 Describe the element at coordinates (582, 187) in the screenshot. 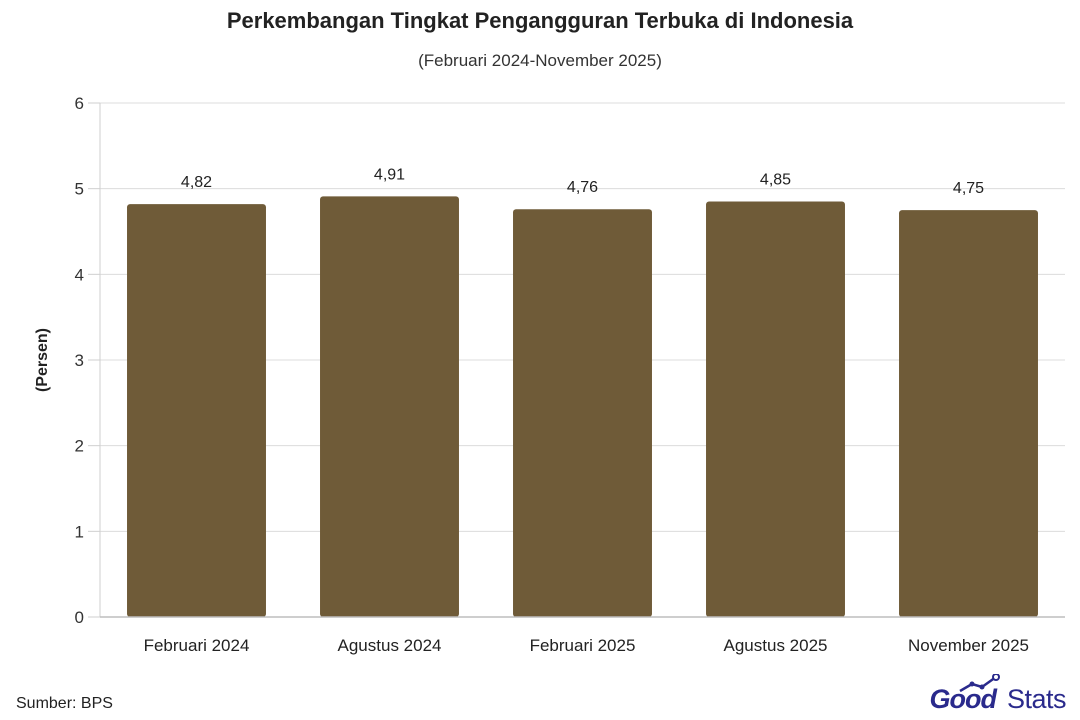

I see `bar-value-label: 4,76` at that location.